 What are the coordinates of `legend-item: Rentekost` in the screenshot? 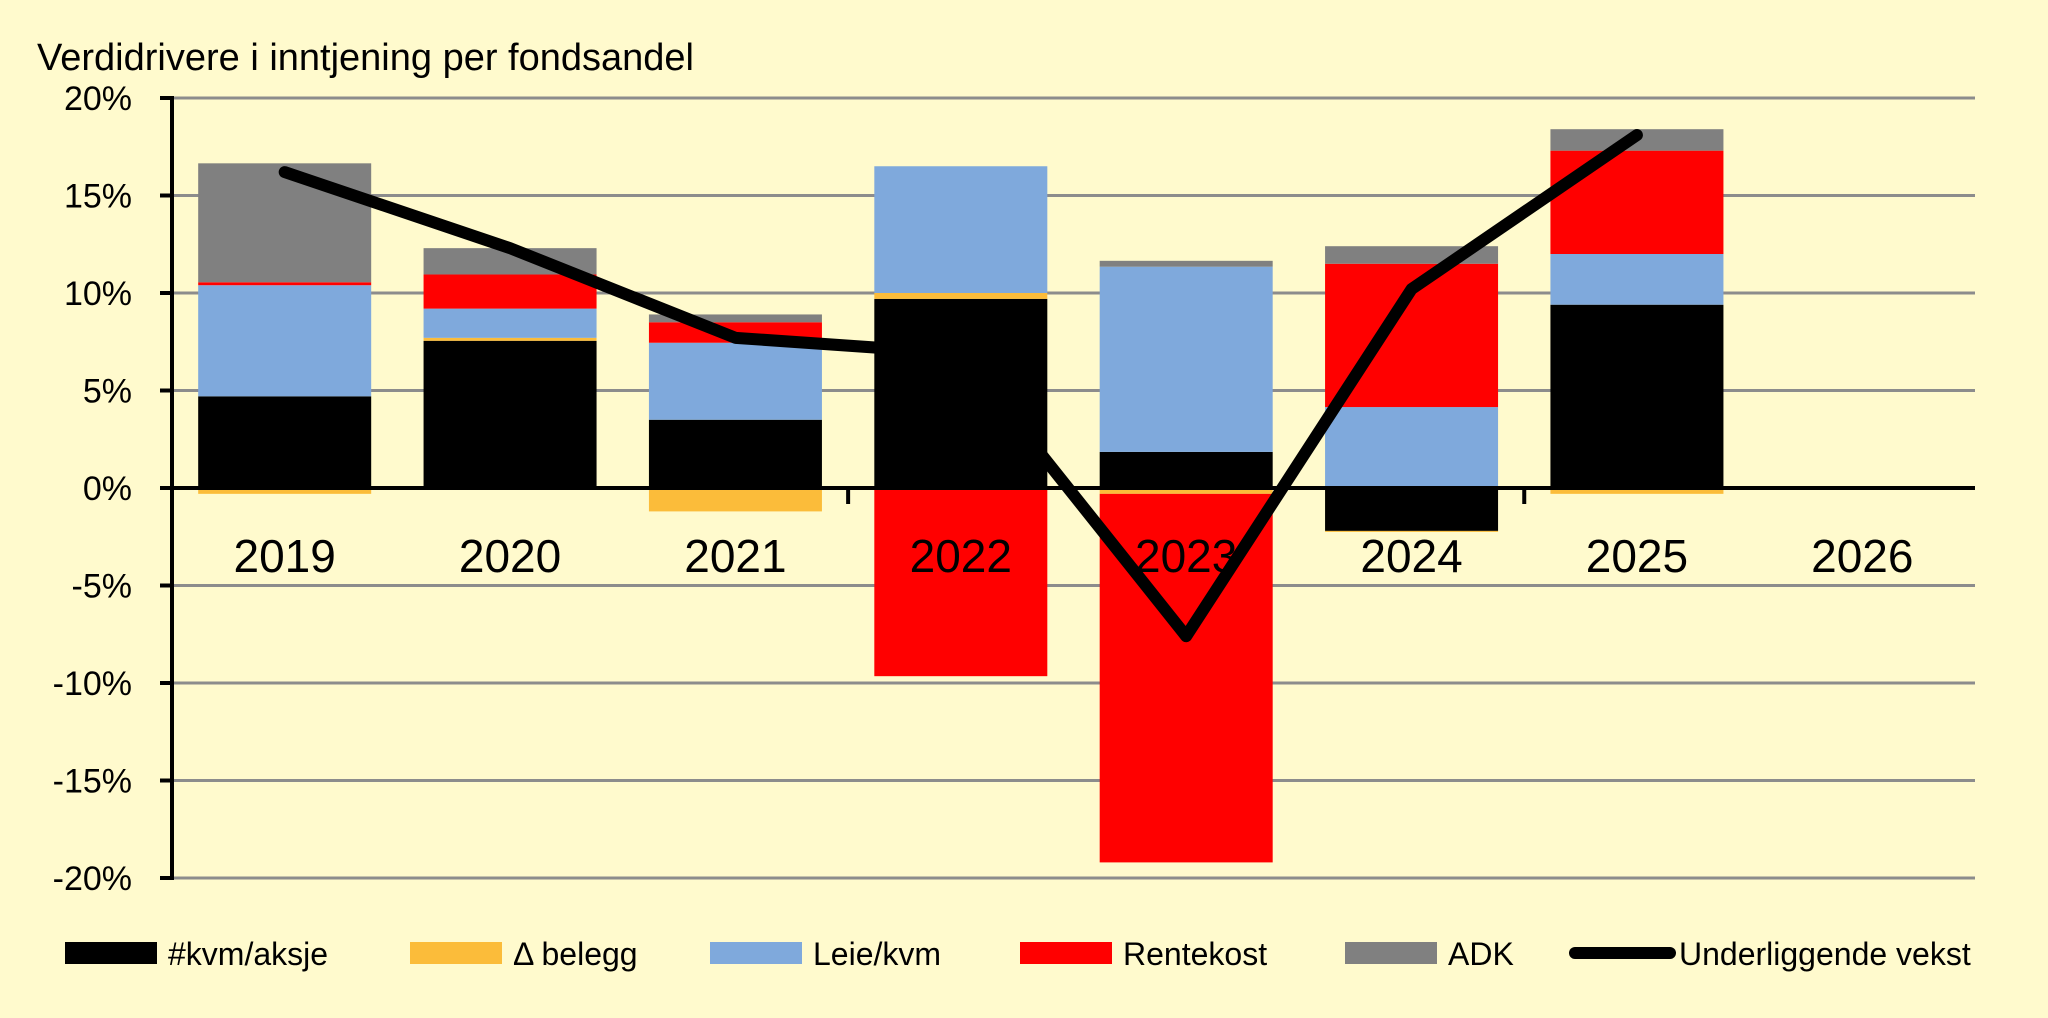 It's located at (1143, 954).